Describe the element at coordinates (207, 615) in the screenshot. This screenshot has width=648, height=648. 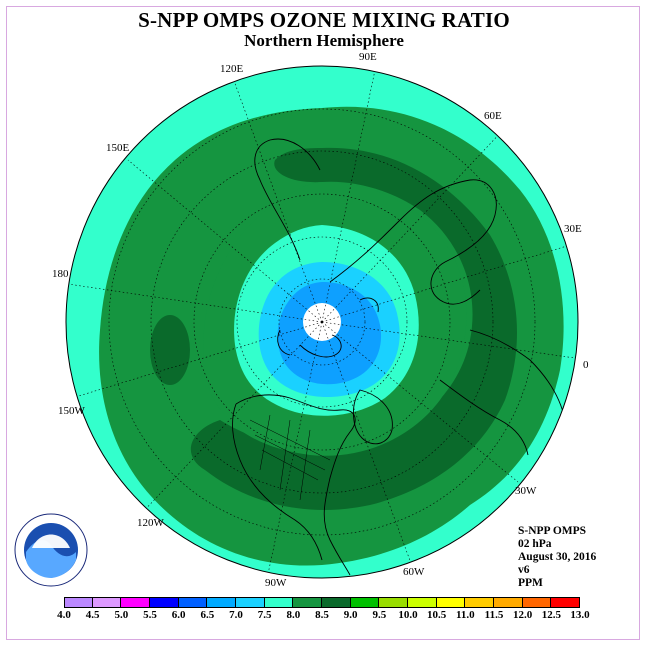
I see `colorbar-tick-label: 6.5` at that location.